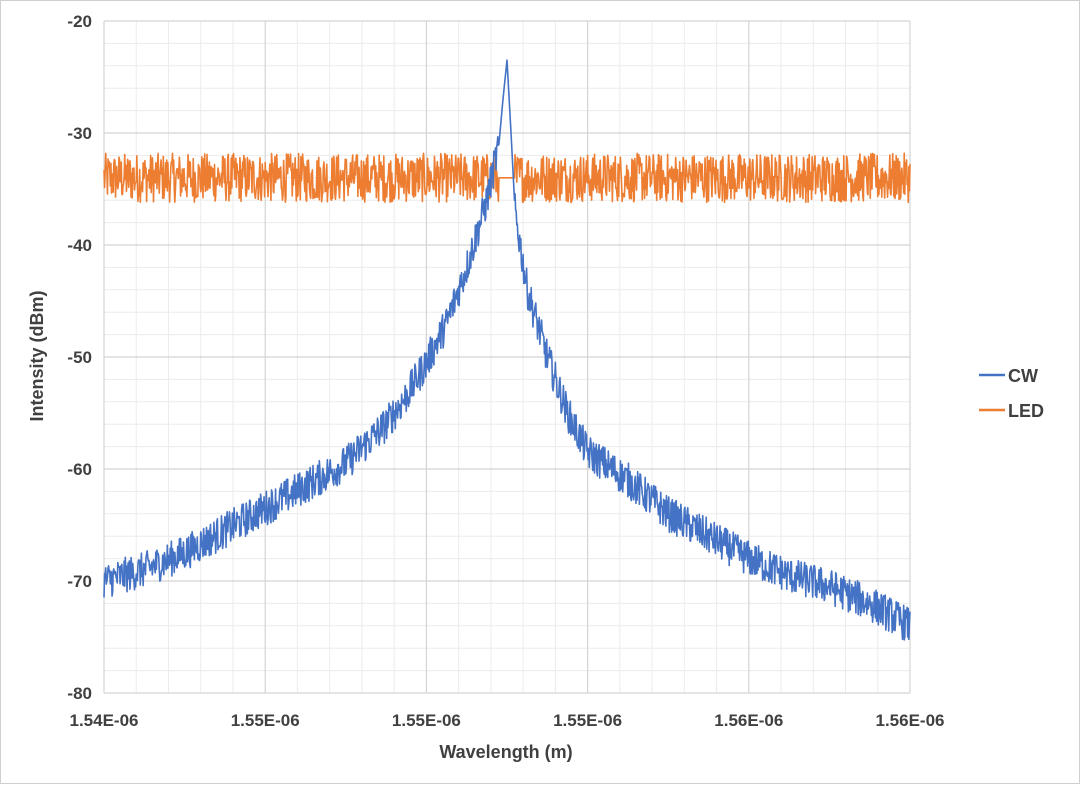 The image size is (1080, 788). Describe the element at coordinates (1023, 376) in the screenshot. I see `legend-label: CW` at that location.